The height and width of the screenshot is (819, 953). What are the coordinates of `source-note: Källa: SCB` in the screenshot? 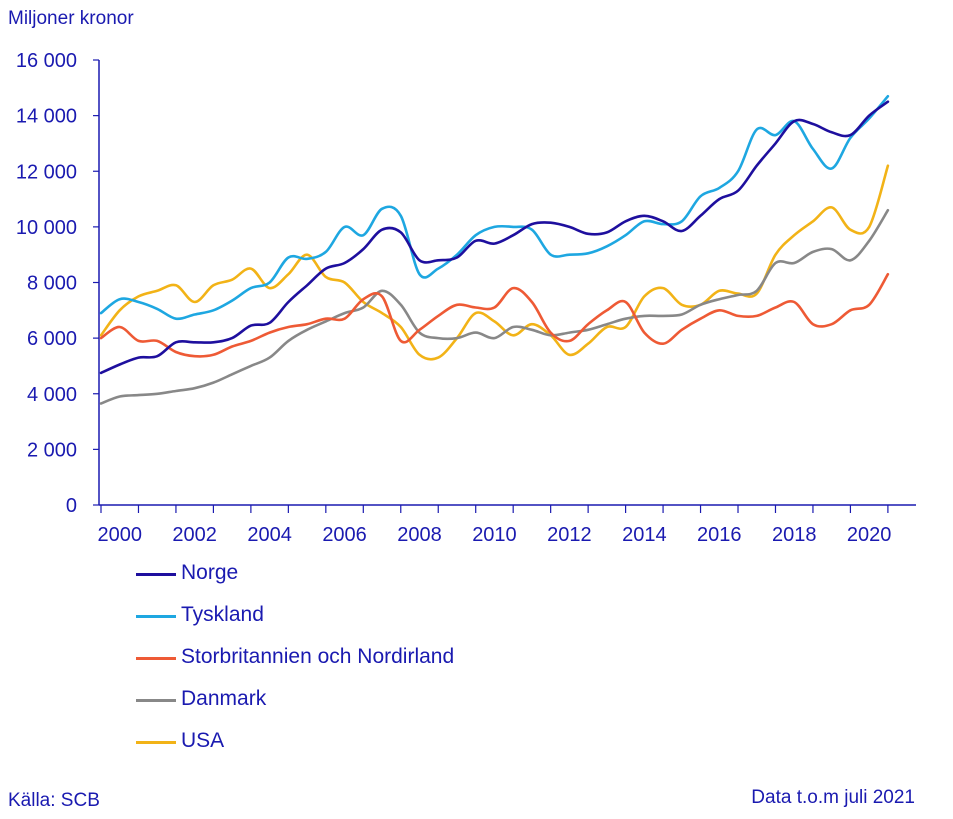 It's located at (54, 800).